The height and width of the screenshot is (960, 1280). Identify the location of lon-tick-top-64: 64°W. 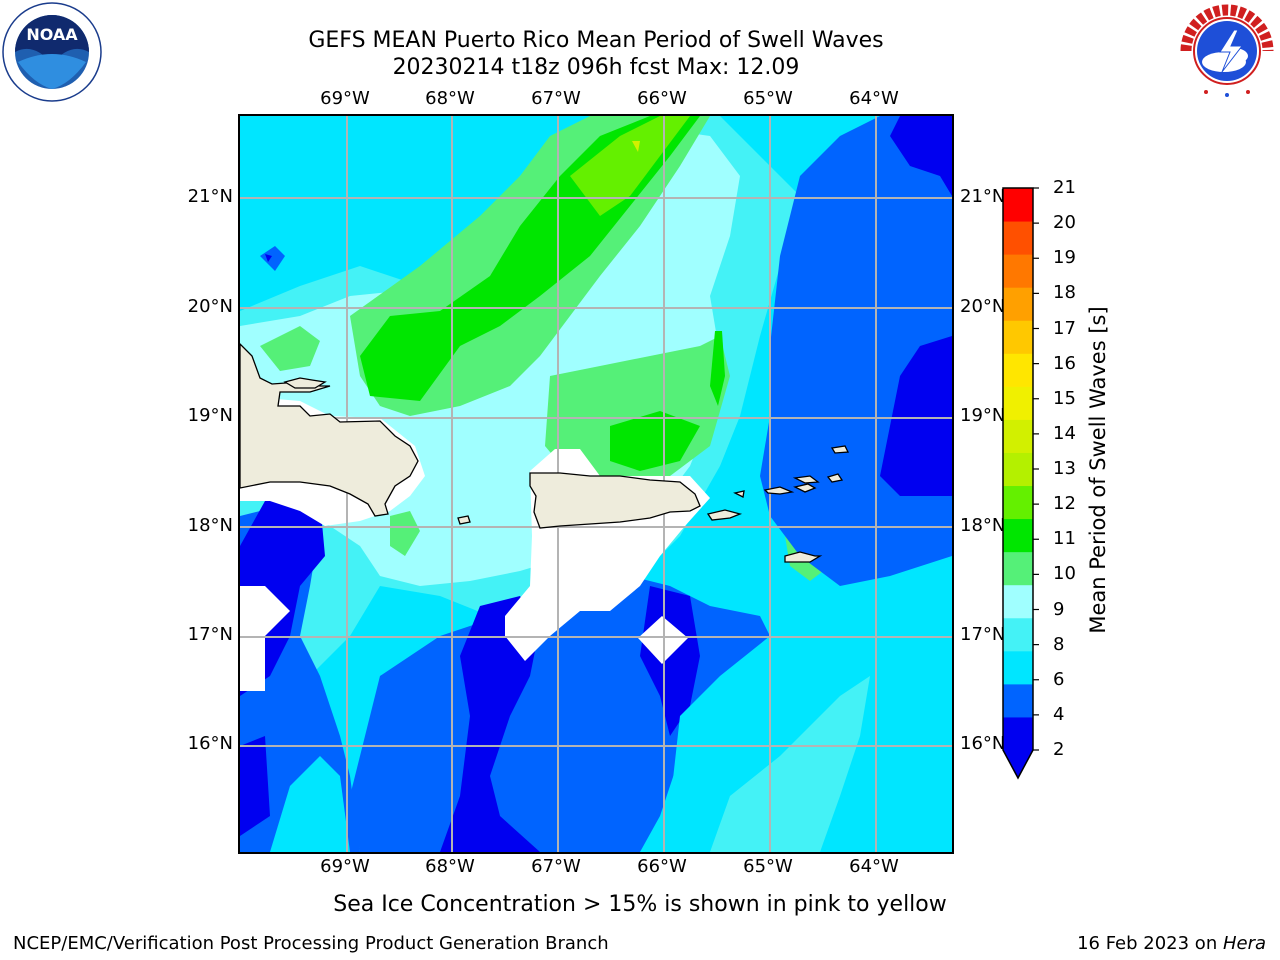
(874, 98).